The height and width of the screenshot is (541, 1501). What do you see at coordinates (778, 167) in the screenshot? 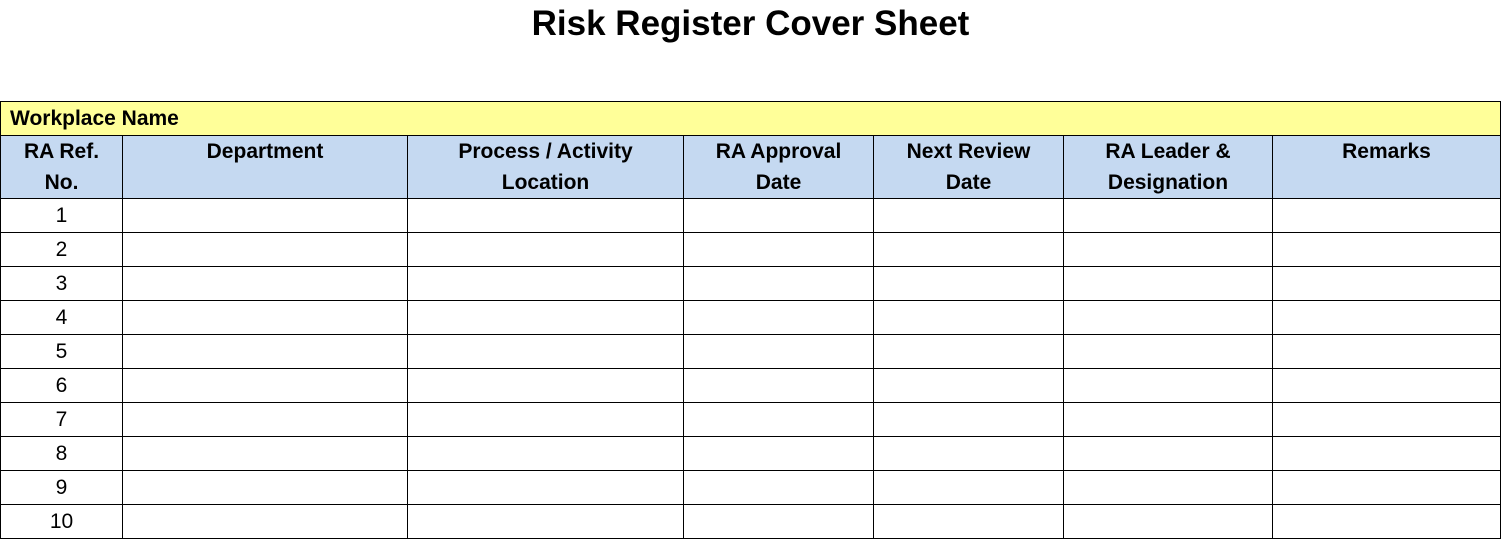
I see `column-header: RA Approval Date` at bounding box center [778, 167].